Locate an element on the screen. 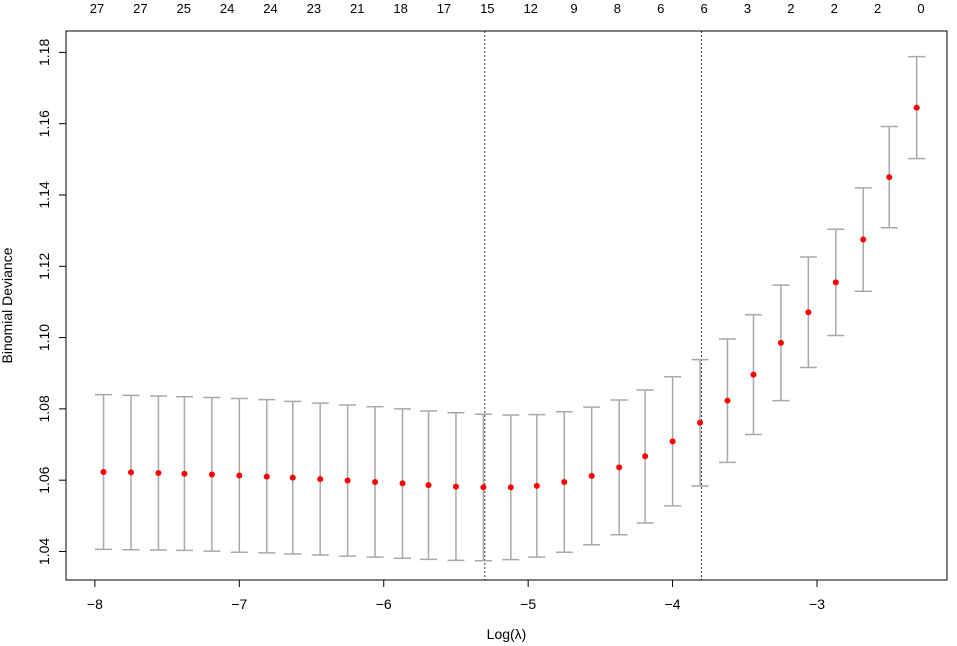 The height and width of the screenshot is (646, 957). y-tick-label: 1.12 is located at coordinates (44, 265).